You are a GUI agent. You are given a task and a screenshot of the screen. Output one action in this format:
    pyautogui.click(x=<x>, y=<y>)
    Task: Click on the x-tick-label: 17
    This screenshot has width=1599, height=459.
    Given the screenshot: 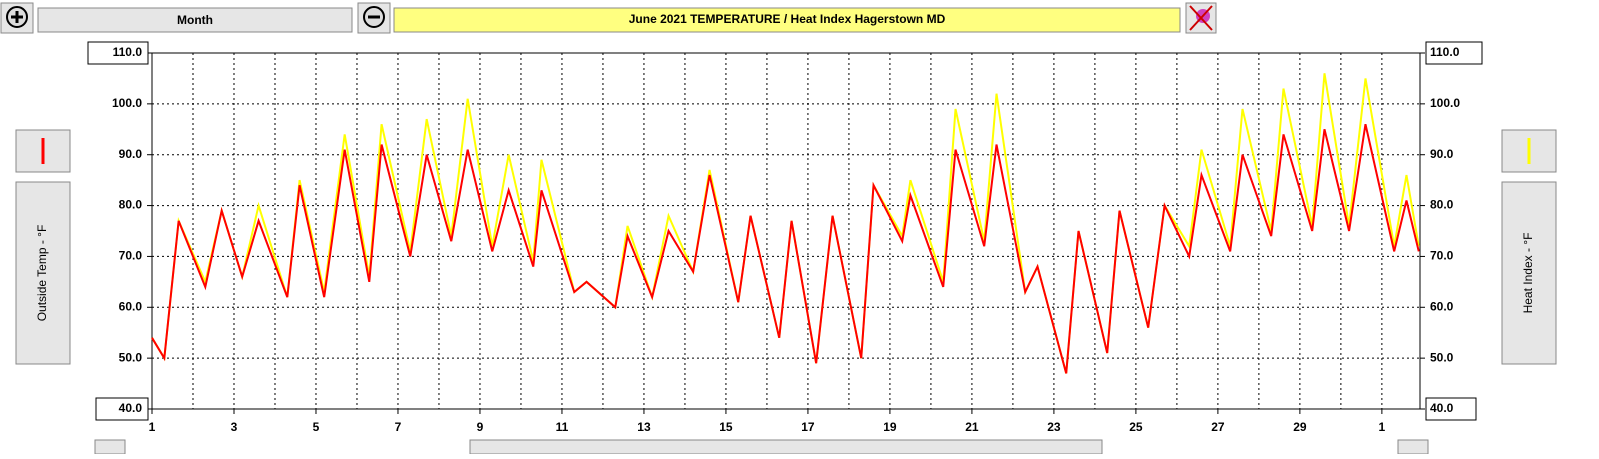 What is the action you would take?
    pyautogui.click(x=808, y=427)
    